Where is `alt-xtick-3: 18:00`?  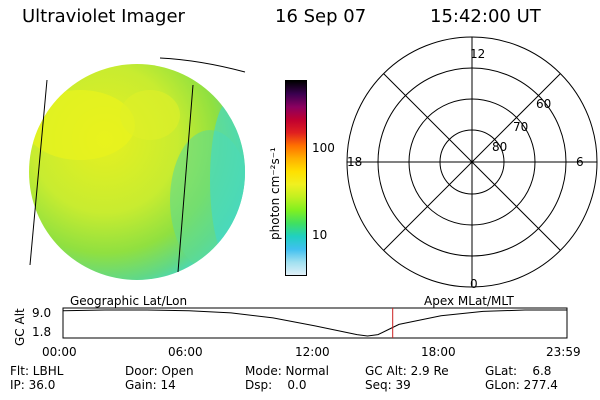 alt-xtick-3: 18:00 is located at coordinates (438, 352).